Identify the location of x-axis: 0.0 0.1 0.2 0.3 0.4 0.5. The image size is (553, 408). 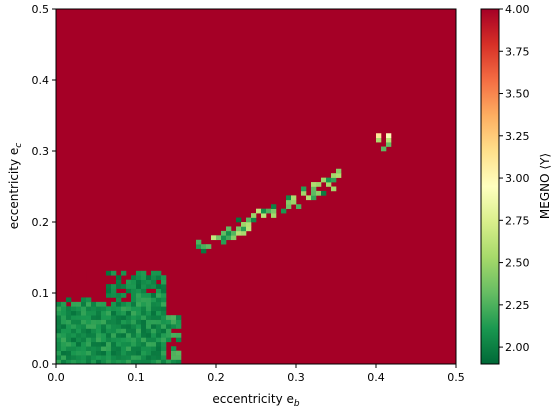
(256, 374).